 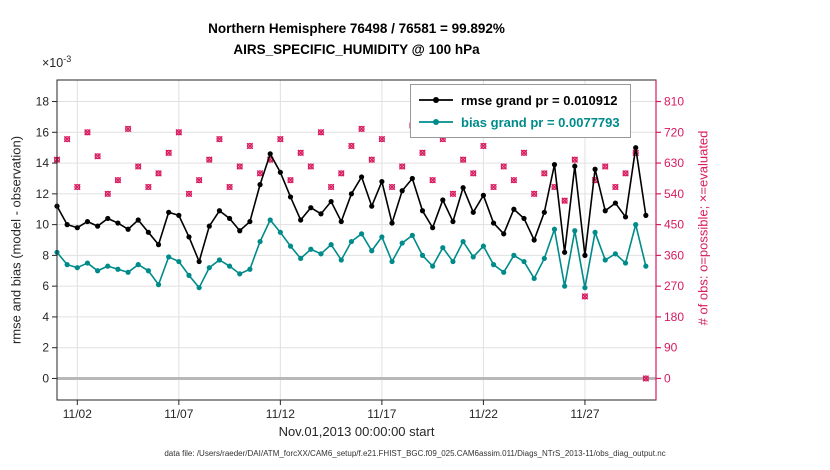 What do you see at coordinates (436, 122) in the screenshot?
I see `bias-line-sample` at bounding box center [436, 122].